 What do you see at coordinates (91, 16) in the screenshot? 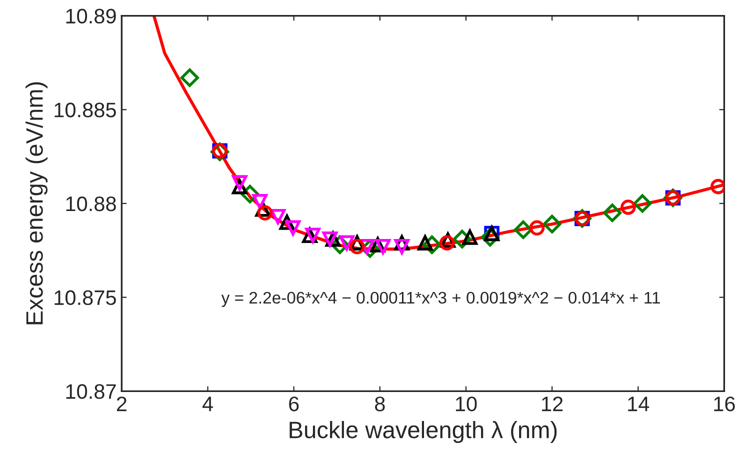
I see `y-tick-label: 10.89` at bounding box center [91, 16].